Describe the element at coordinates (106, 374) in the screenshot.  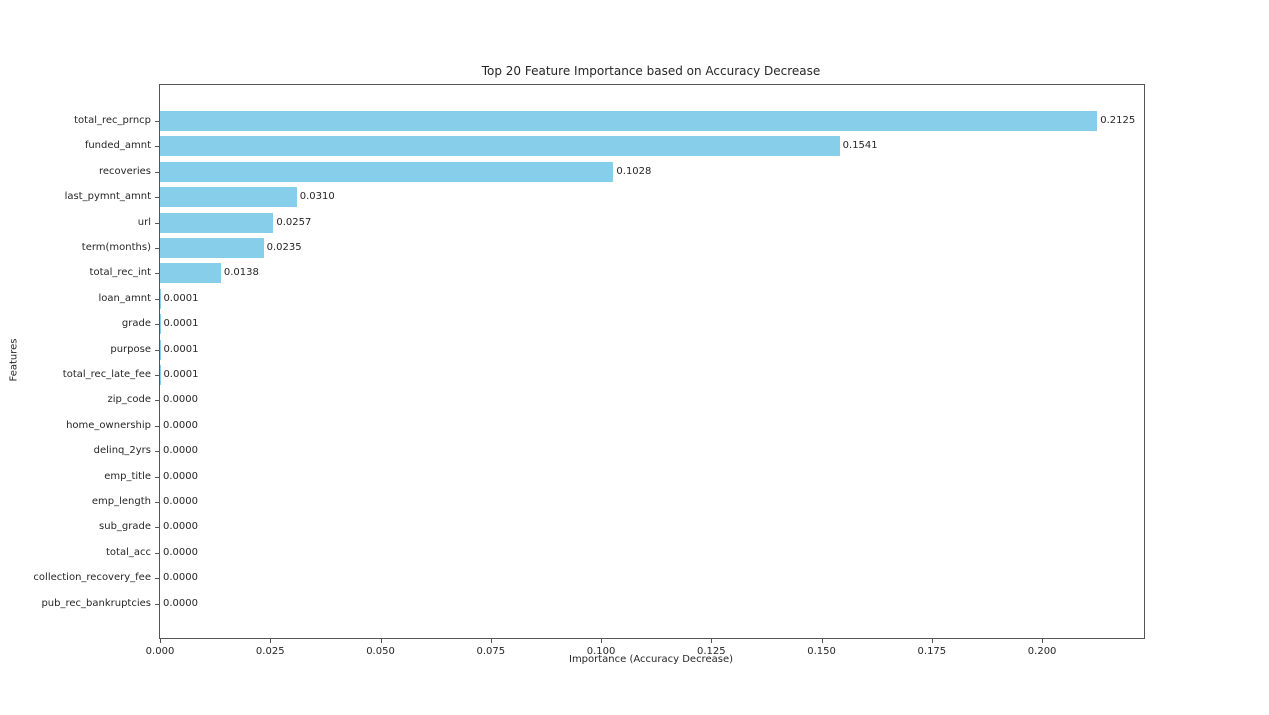
I see `y-tick-label-total_rec_late_fee: total_rec_late_fee` at that location.